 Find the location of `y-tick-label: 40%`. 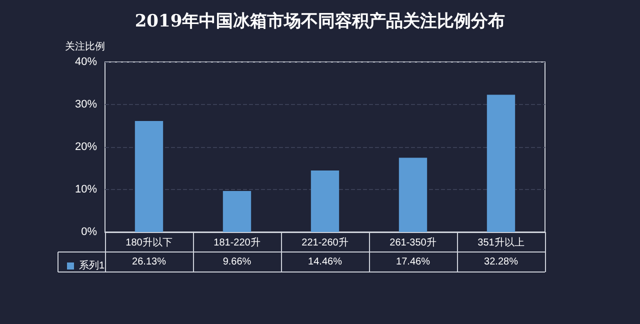

y-tick-label: 40% is located at coordinates (86, 62).